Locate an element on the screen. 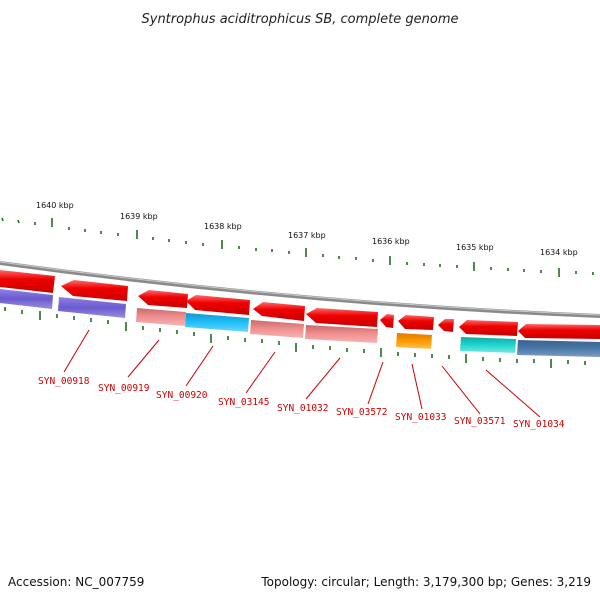 This screenshot has height=600, width=600. scale-label: 1635 kbp is located at coordinates (475, 247).